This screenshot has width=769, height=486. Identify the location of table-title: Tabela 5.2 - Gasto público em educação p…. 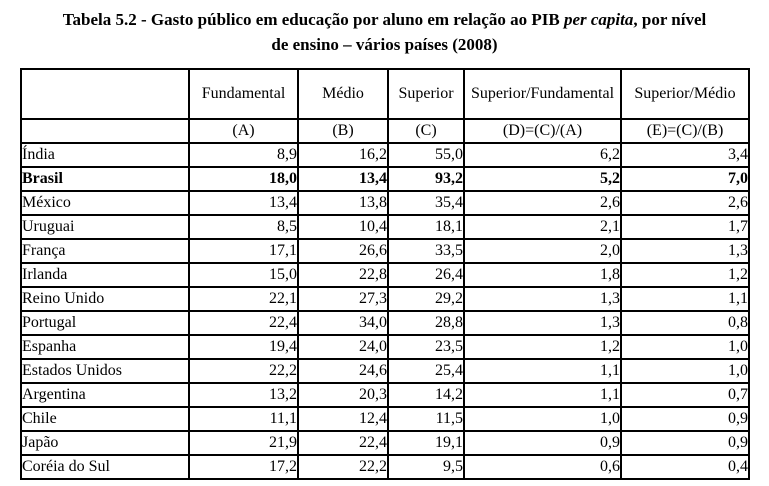
(384, 32).